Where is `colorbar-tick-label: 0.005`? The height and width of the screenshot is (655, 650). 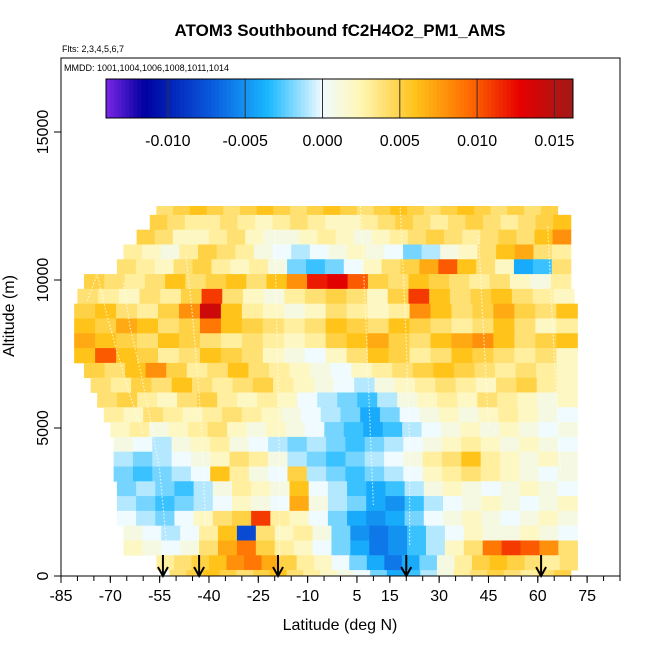
colorbar-tick-label: 0.005 is located at coordinates (400, 141).